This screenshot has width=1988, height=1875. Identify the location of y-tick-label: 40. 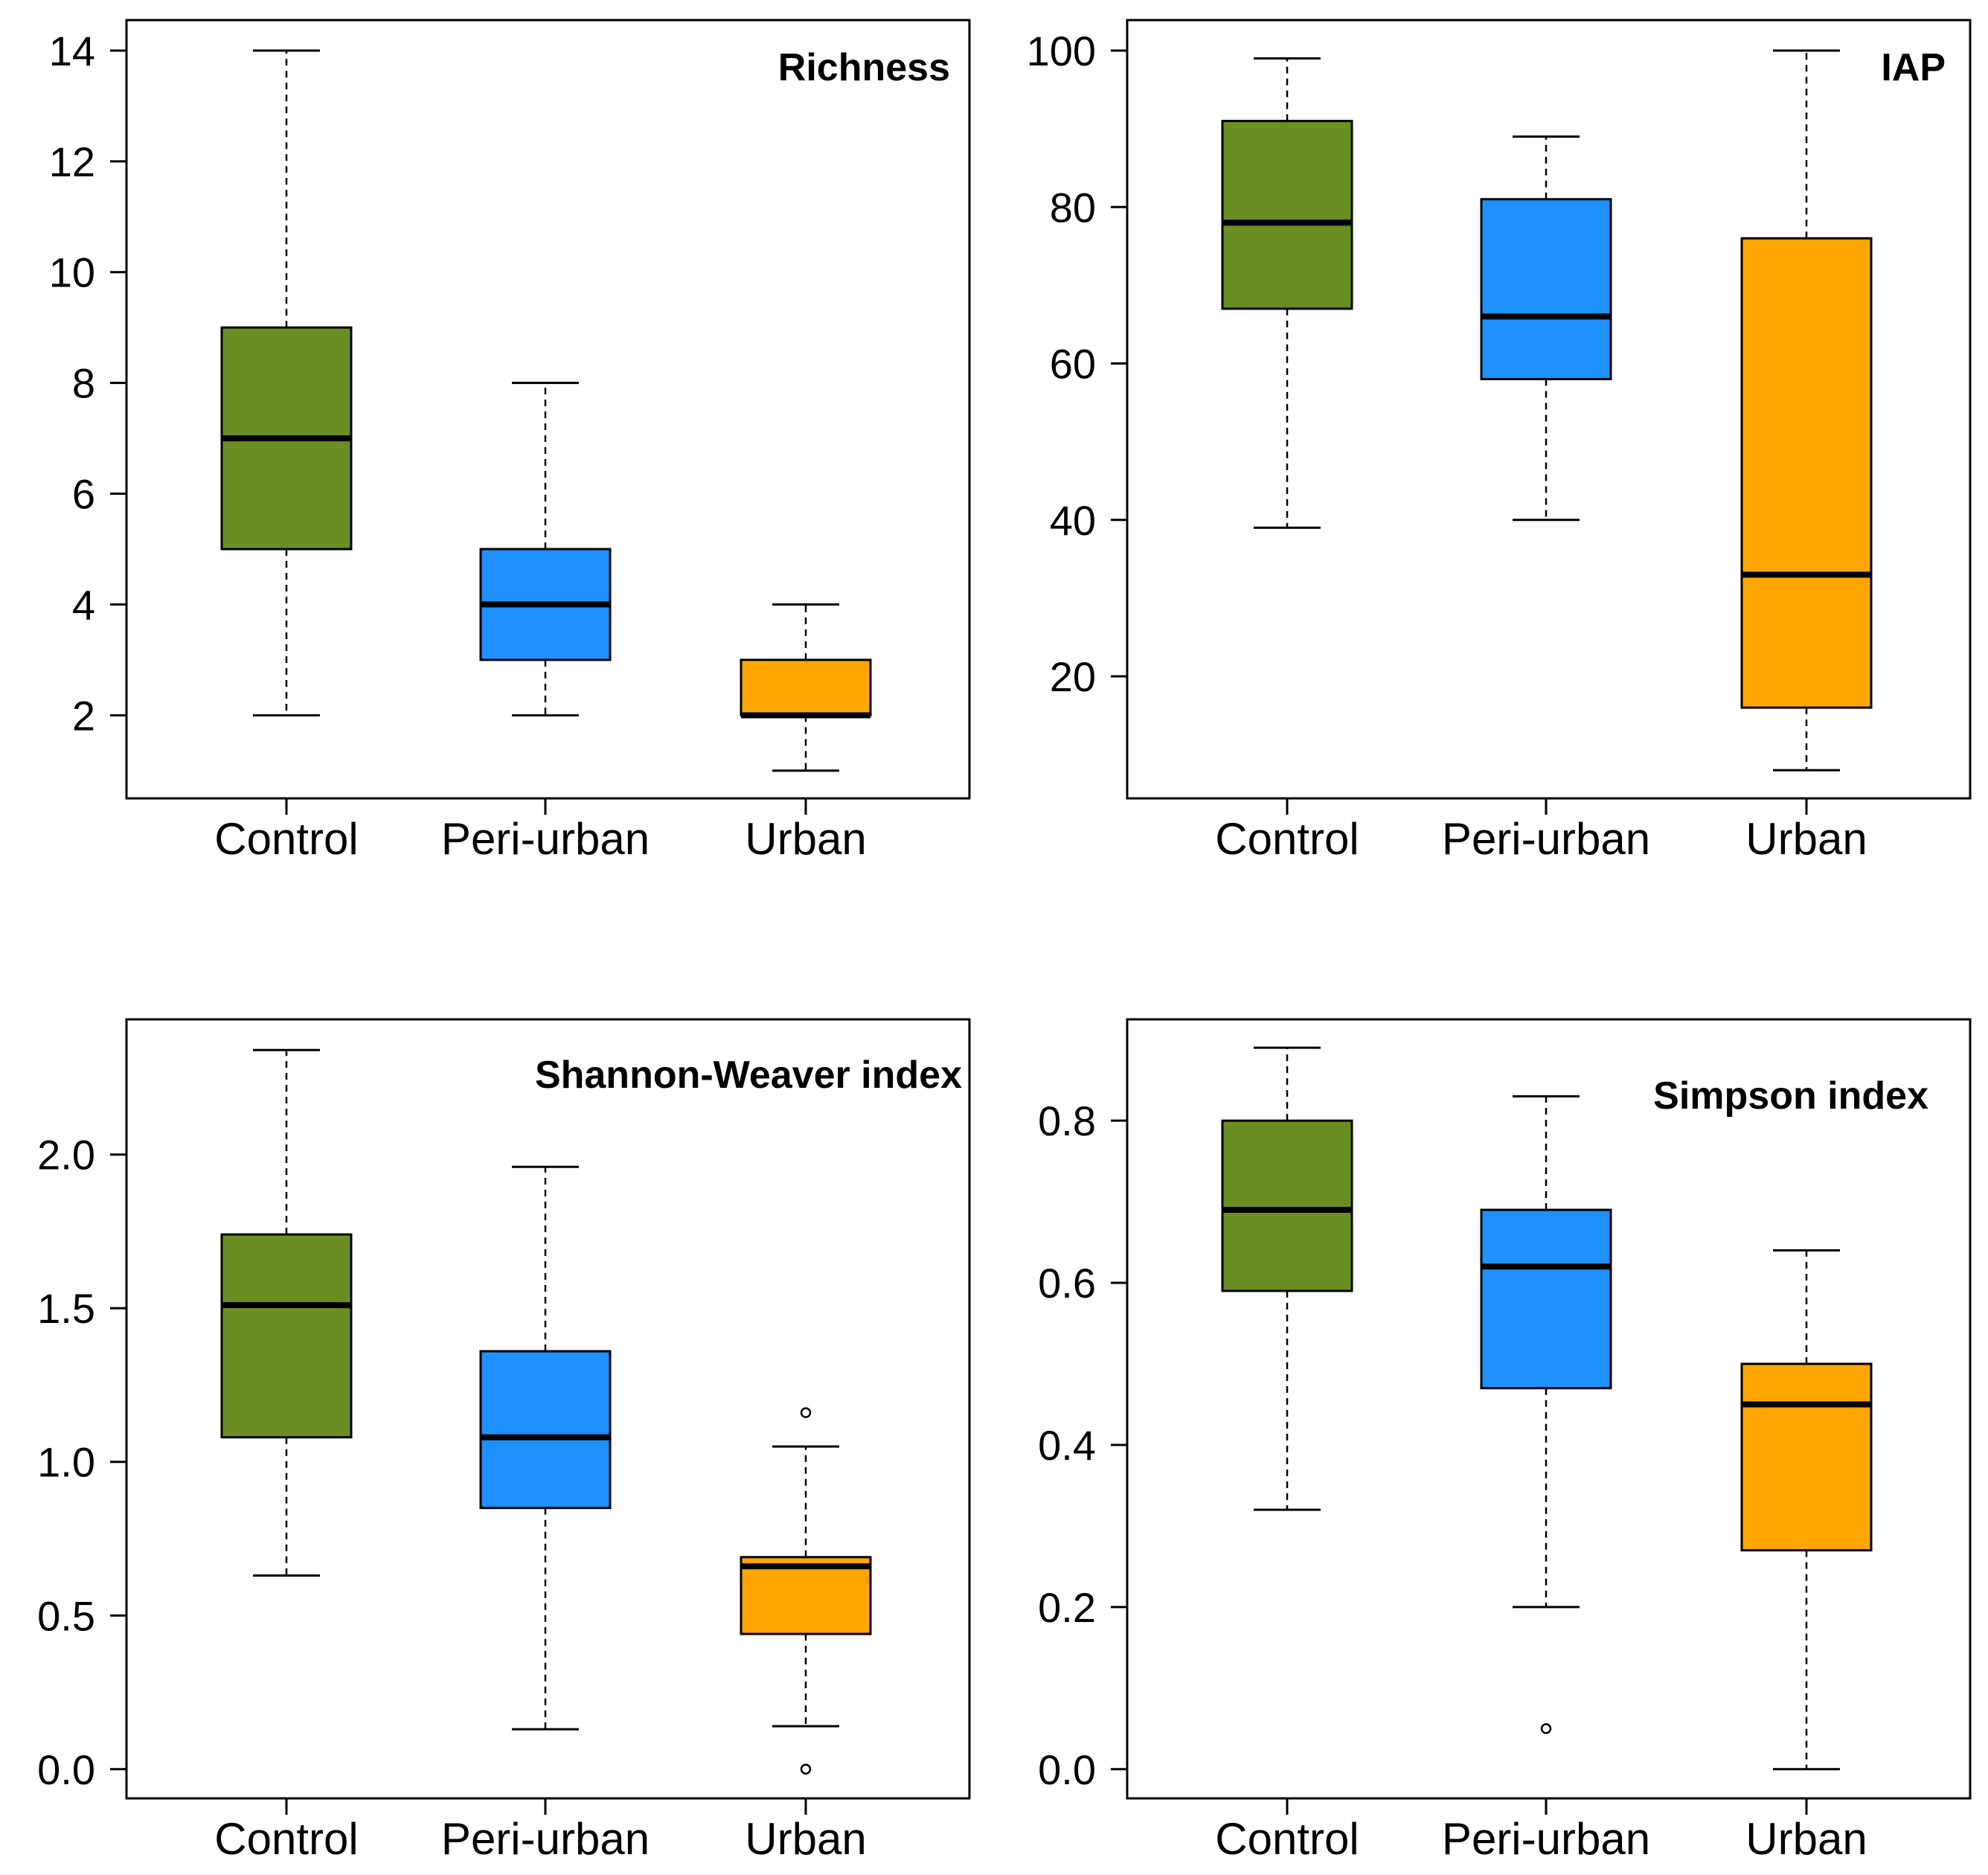
(1073, 520).